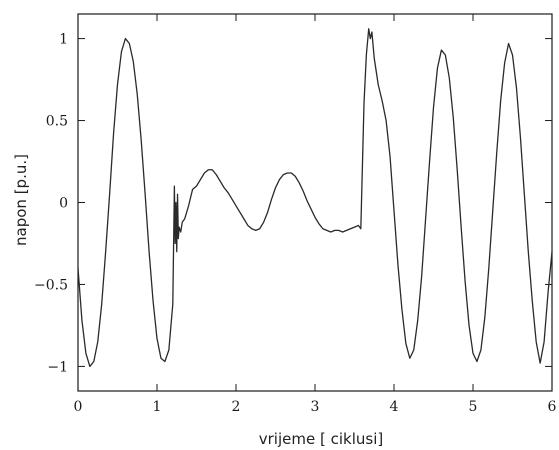 The height and width of the screenshot is (450, 559). I want to click on y-tick-label: 0.5, so click(57, 122).